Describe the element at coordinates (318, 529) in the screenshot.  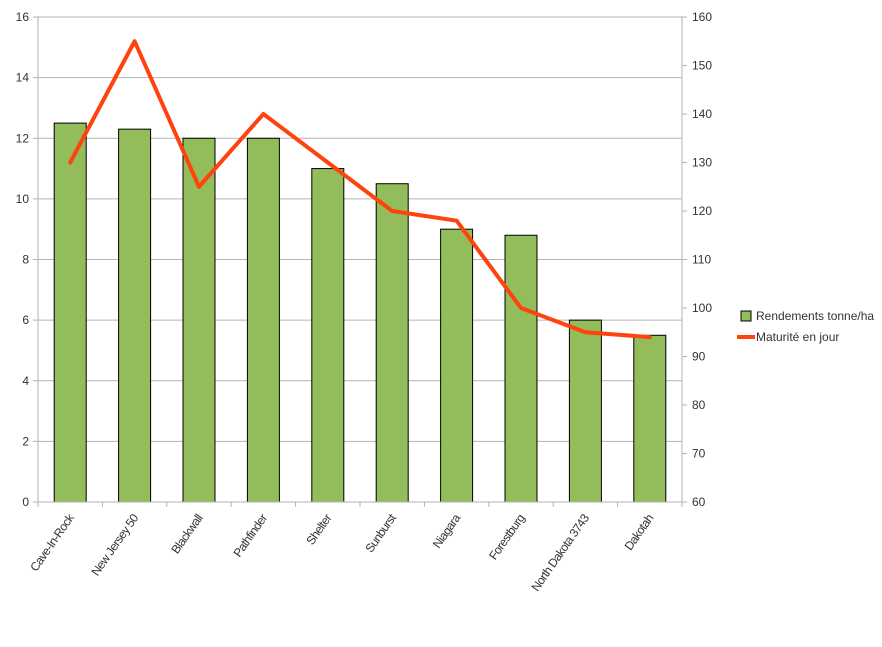
I see `x-category-label: Shelter` at that location.